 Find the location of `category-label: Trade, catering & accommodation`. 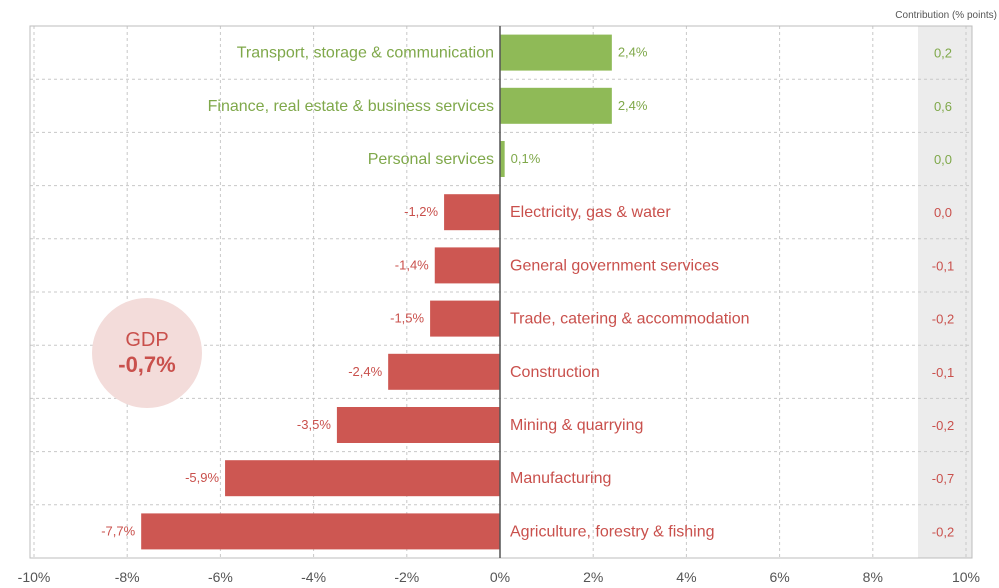

category-label: Trade, catering & accommodation is located at coordinates (630, 319).